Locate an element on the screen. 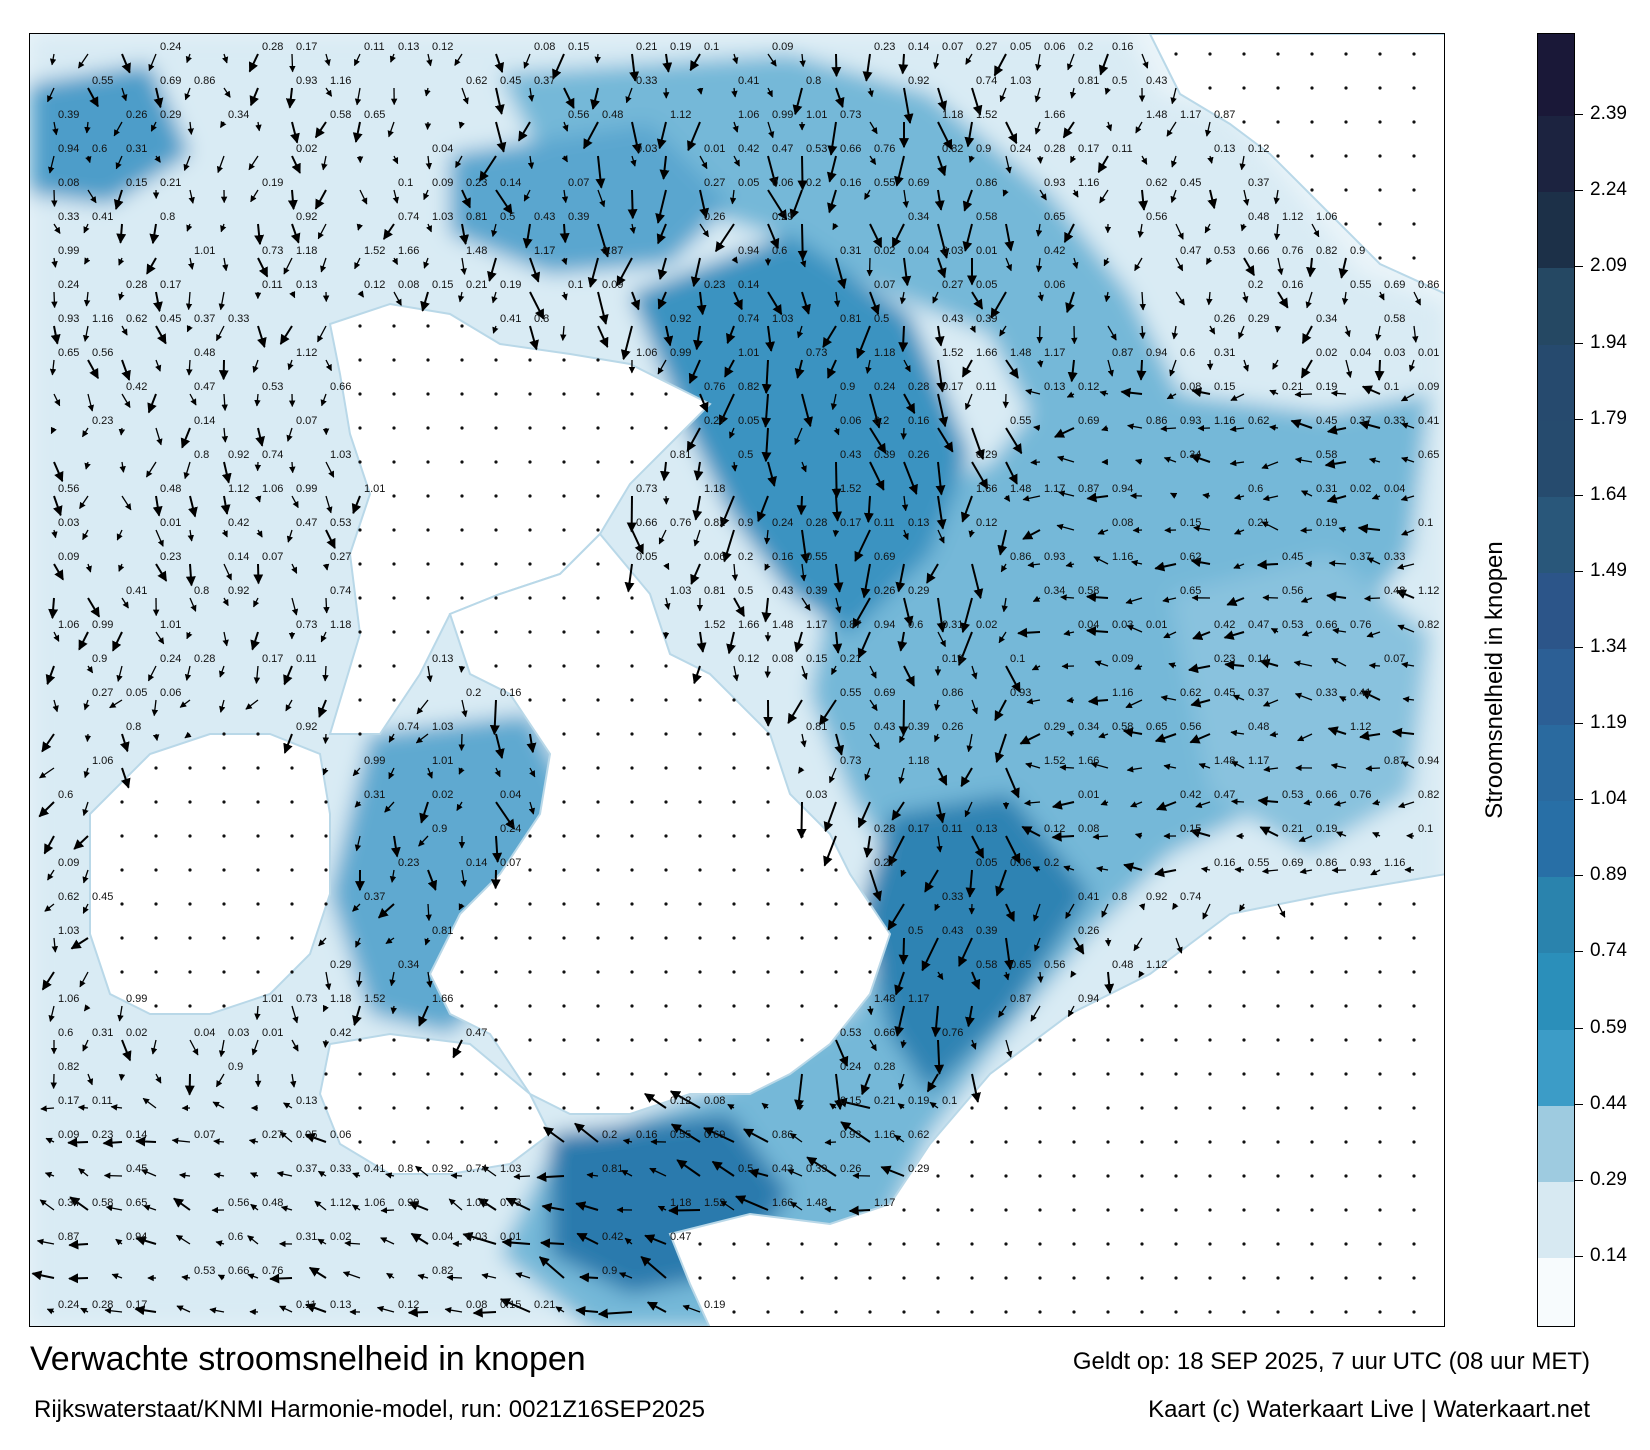  current-value-label: 0.33 is located at coordinates (340, 1169).